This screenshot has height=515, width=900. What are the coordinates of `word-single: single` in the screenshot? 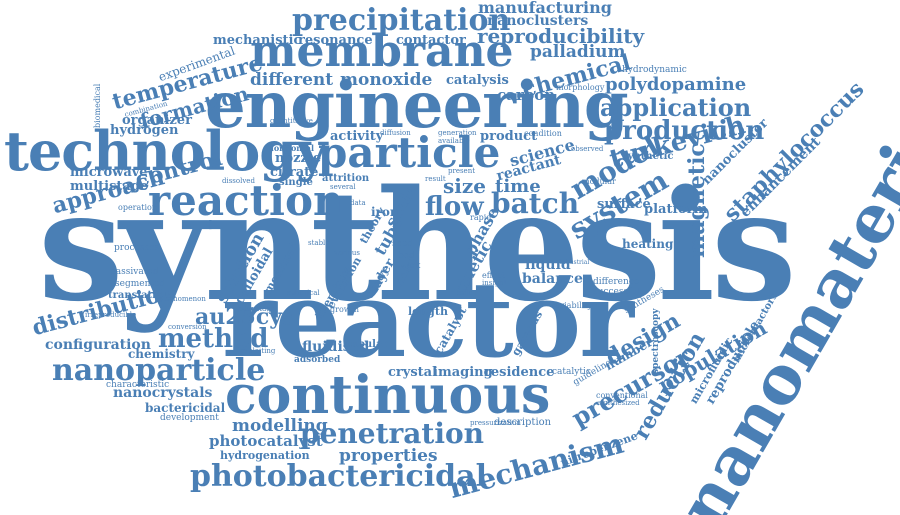 It's located at (296, 182).